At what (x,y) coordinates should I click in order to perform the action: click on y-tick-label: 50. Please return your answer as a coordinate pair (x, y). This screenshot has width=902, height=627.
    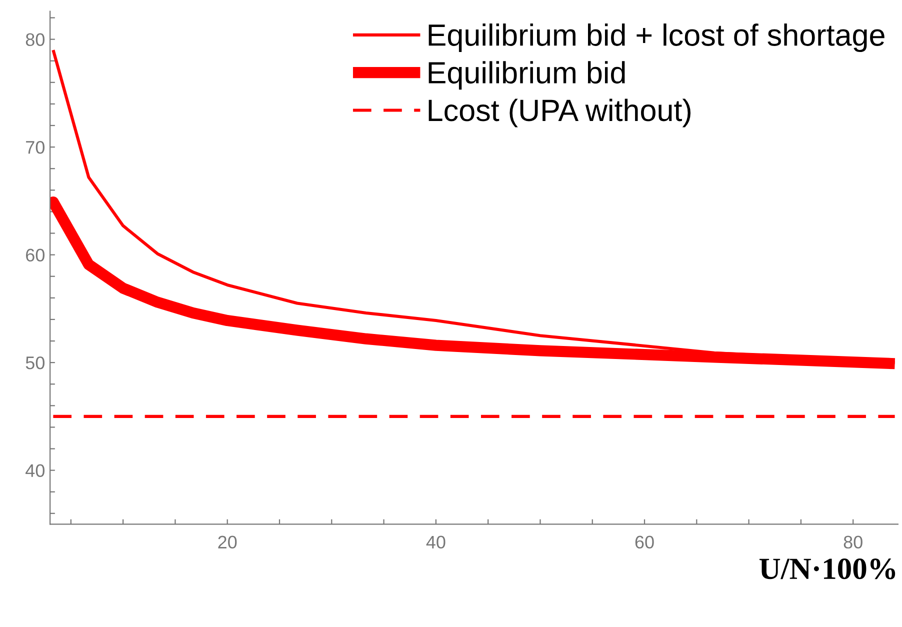
    Looking at the image, I should click on (35, 363).